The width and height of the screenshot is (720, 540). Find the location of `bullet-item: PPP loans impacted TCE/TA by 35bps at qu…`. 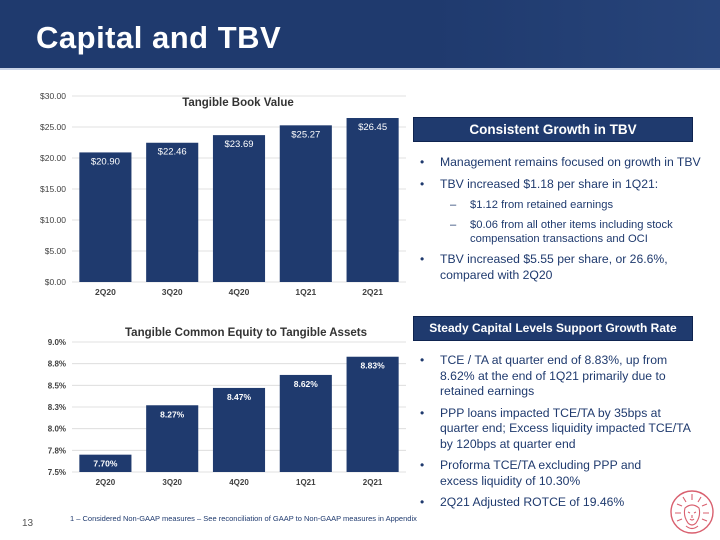

bullet-item: PPP loans impacted TCE/TA by 35bps at qu… is located at coordinates (559, 429).